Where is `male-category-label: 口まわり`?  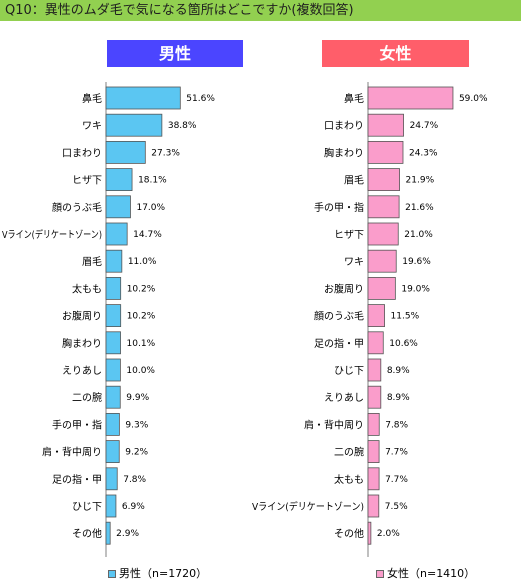 male-category-label: 口まわり is located at coordinates (82, 153).